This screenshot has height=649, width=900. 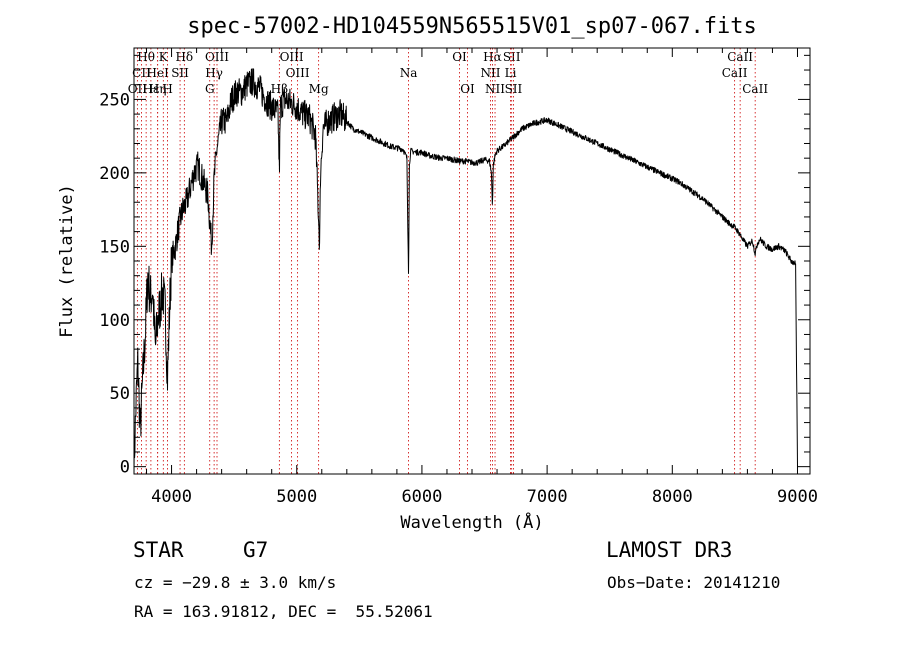 I want to click on x-tick-label: 6000, so click(x=421, y=497).